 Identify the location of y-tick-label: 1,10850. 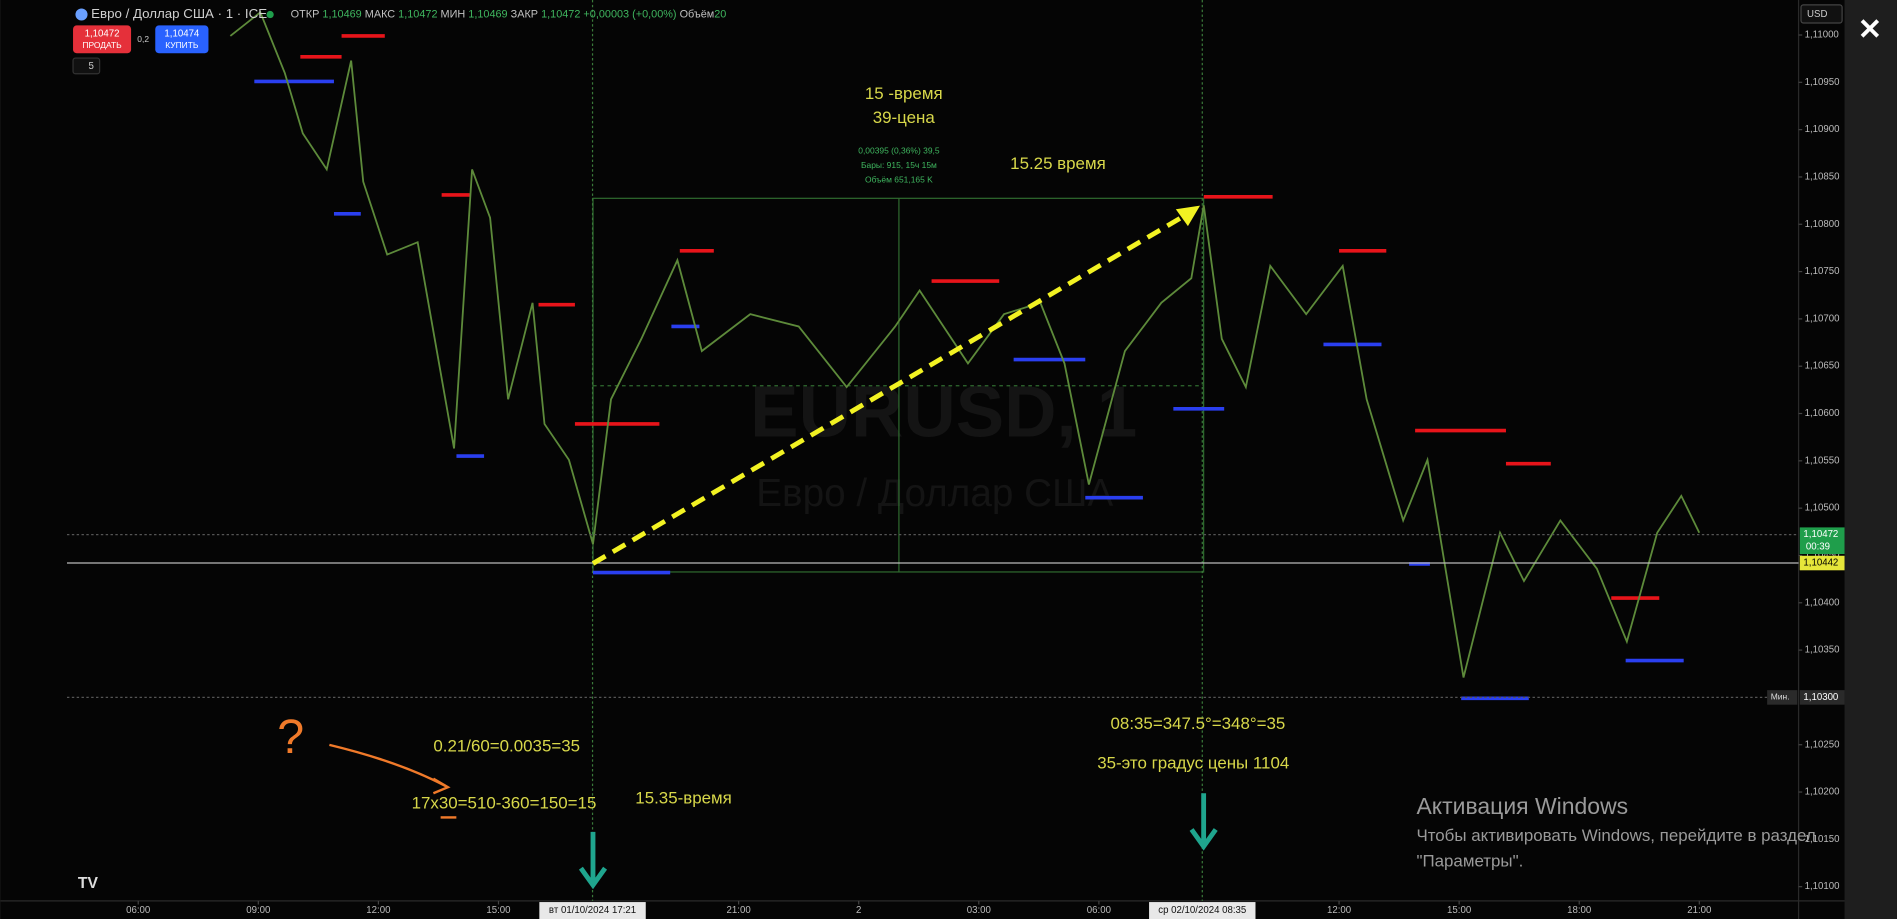
(1822, 177).